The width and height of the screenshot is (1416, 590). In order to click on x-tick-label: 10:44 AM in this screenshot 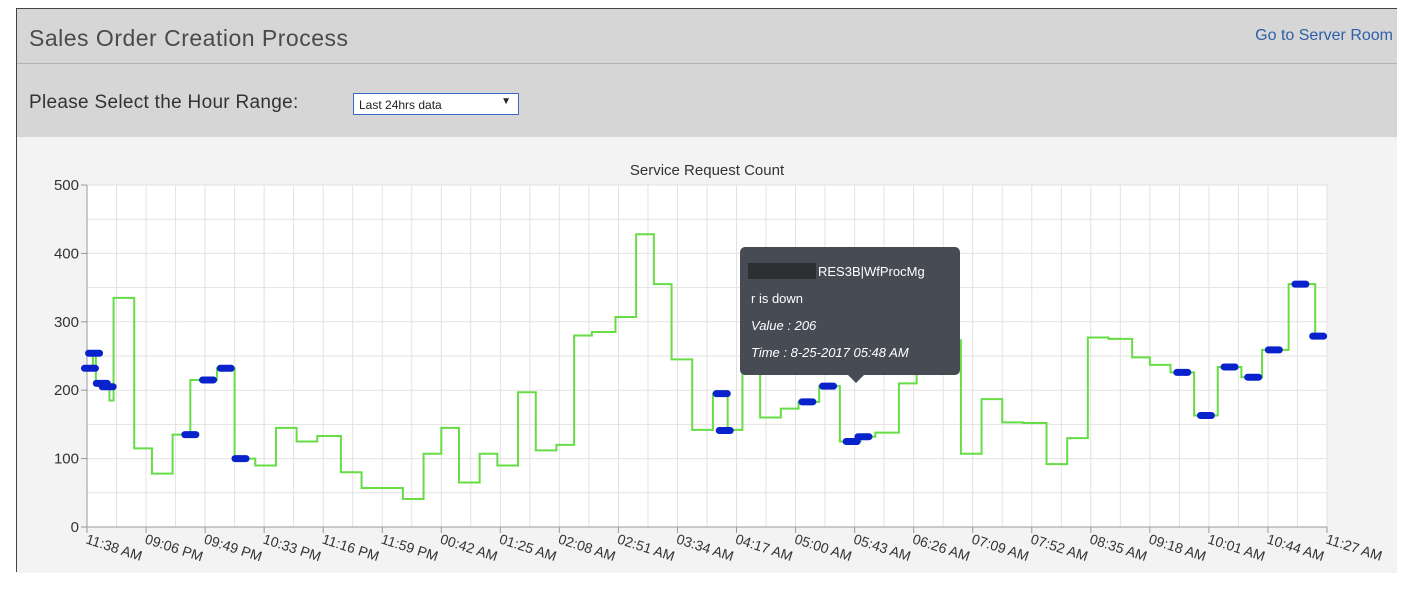, I will do `click(1295, 547)`.